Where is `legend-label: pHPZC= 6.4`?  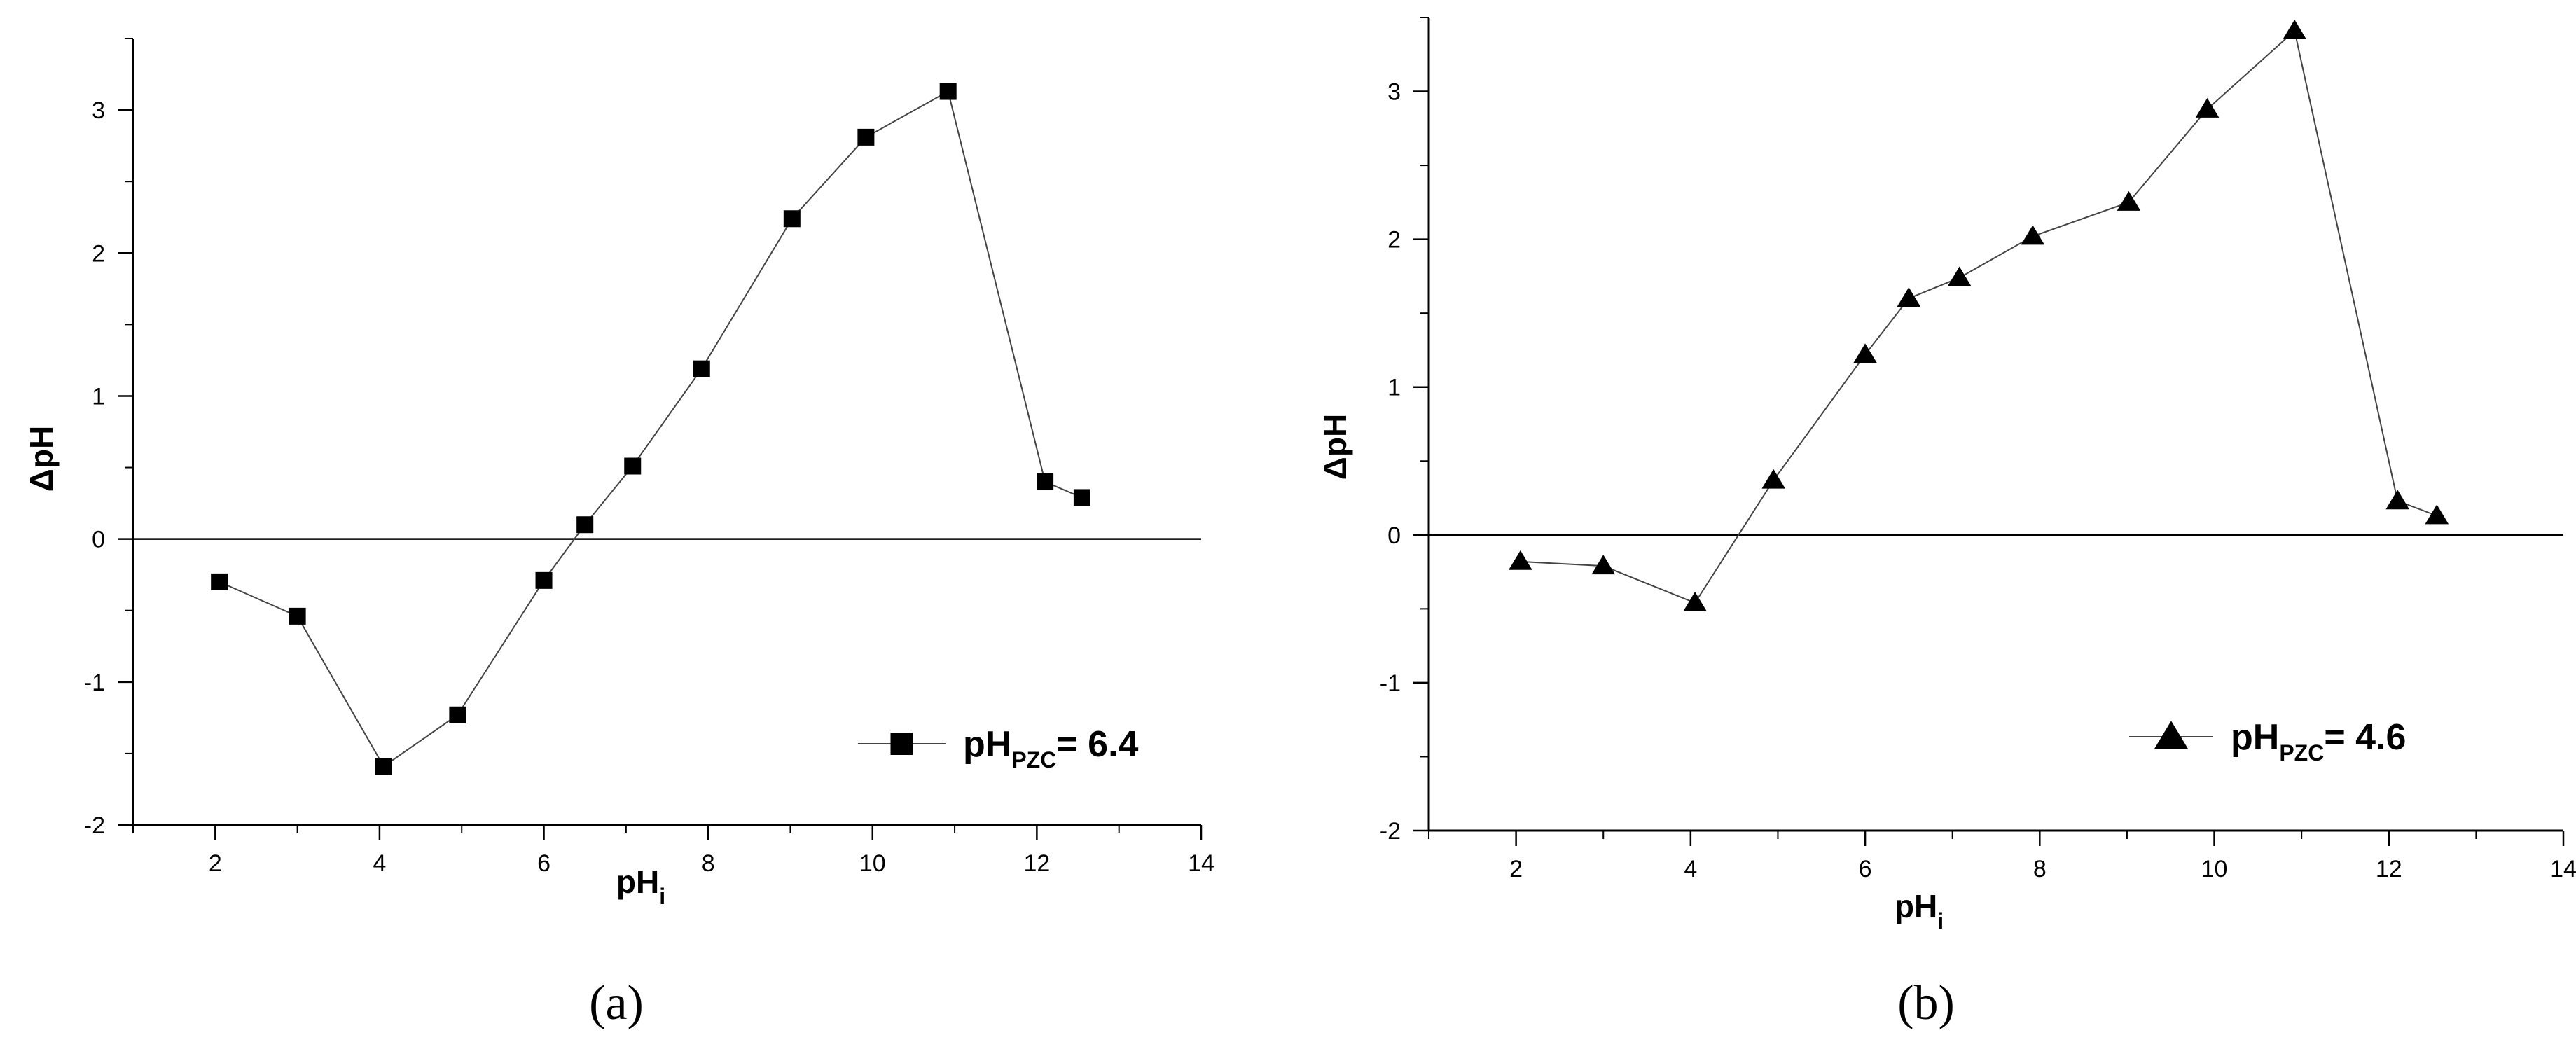 legend-label: pHPZC= 6.4 is located at coordinates (1051, 748).